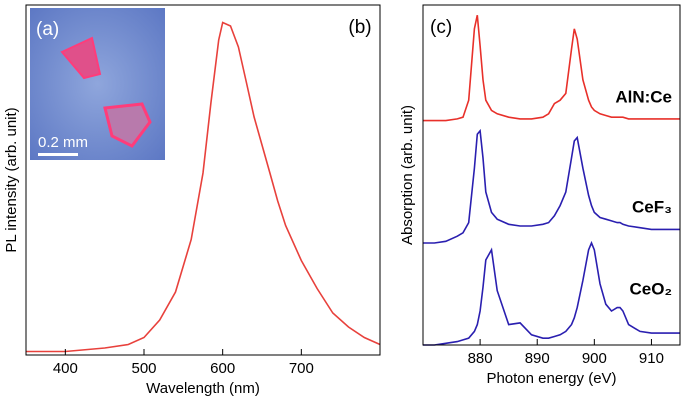 The height and width of the screenshot is (401, 685). Describe the element at coordinates (203, 388) in the screenshot. I see `x-axis-label: Wavelength (nm)` at that location.